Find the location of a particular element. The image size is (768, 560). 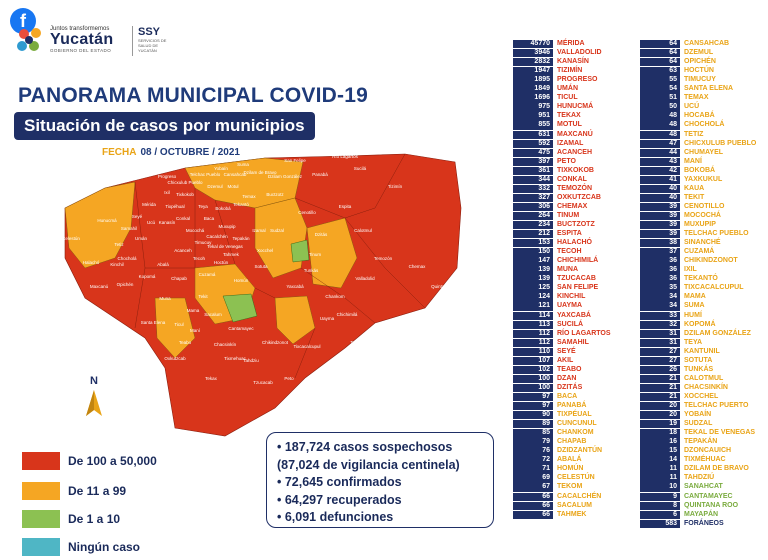

case-count: 139 is located at coordinates (533, 279).